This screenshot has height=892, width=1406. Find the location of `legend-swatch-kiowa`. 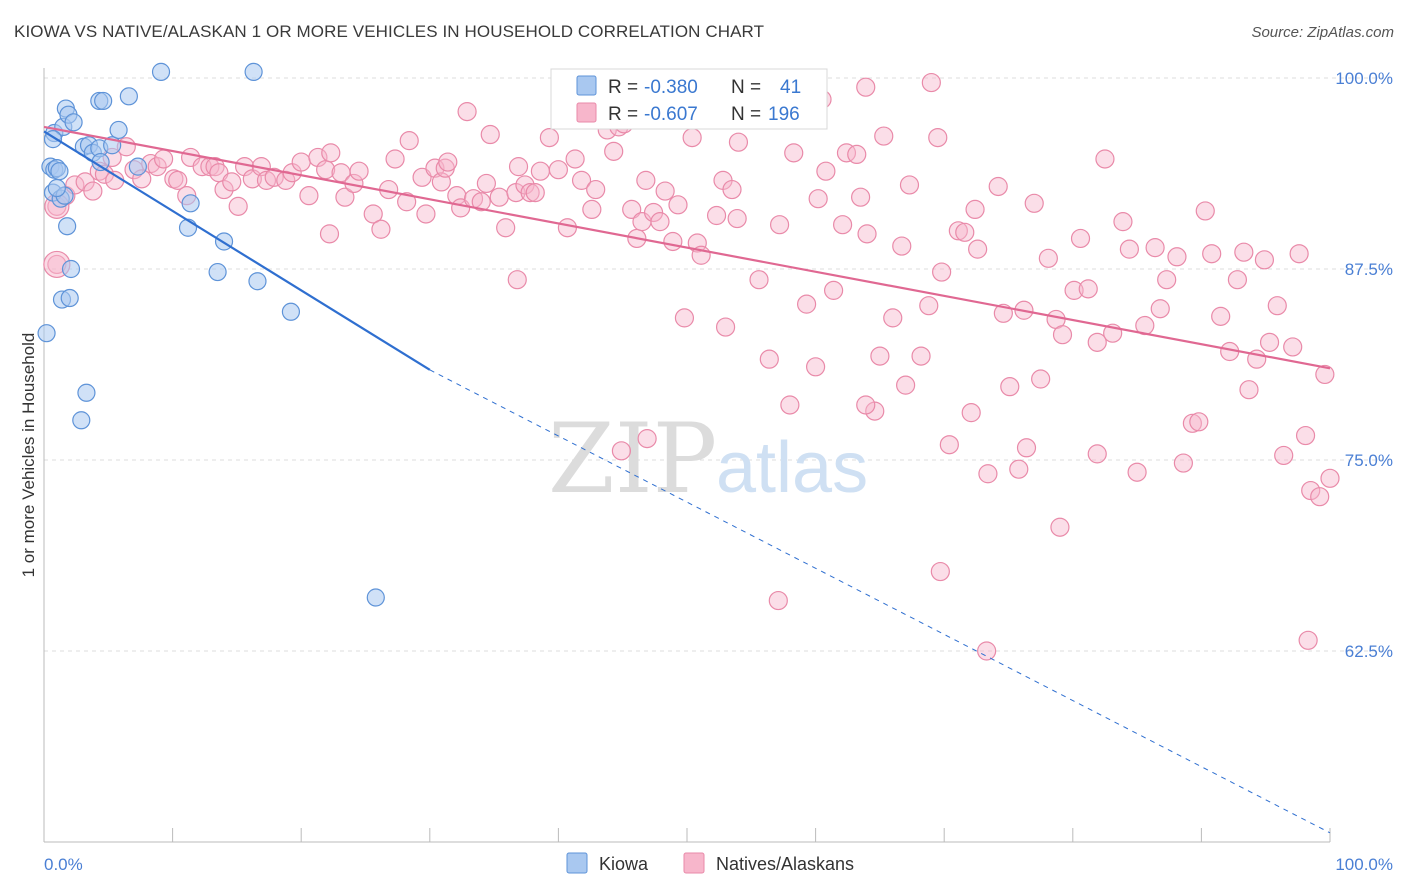

legend-swatch-kiowa is located at coordinates (586, 85).